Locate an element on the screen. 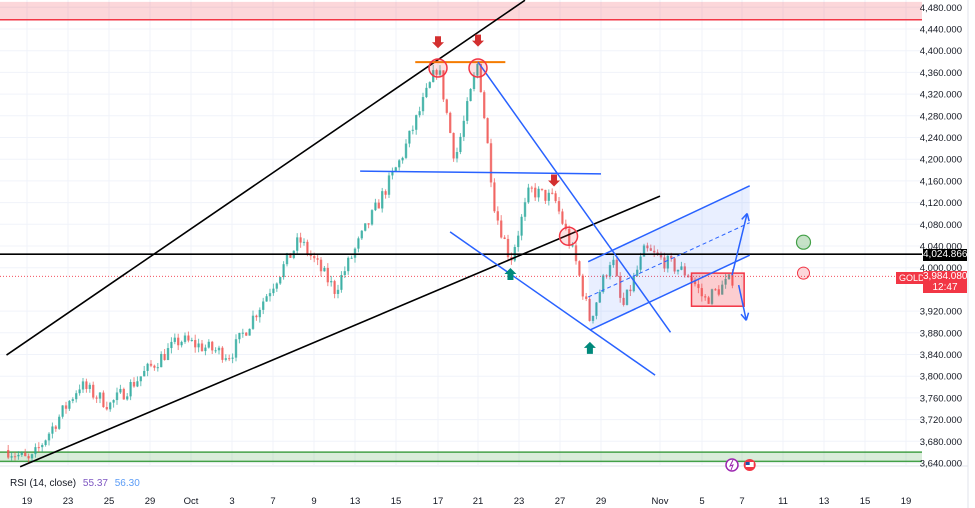  channel-mid is located at coordinates (668, 260).